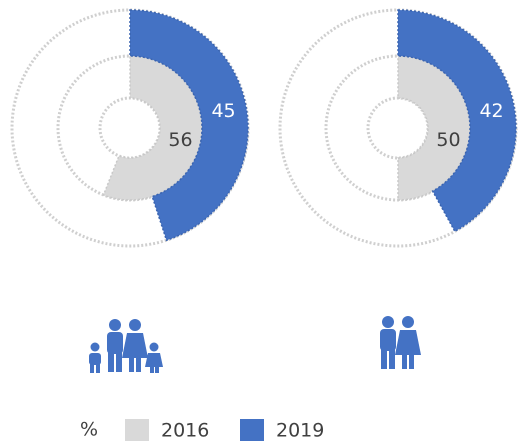 The image size is (521, 447). What do you see at coordinates (400, 342) in the screenshot?
I see `couple-icon` at bounding box center [400, 342].